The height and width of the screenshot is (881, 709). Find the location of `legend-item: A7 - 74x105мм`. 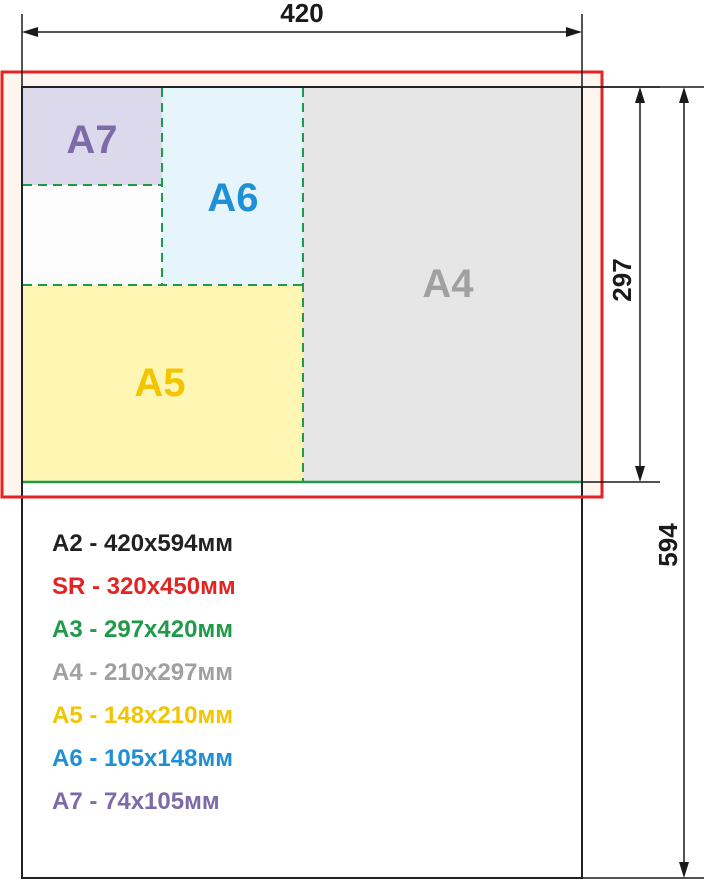

legend-item: A7 - 74x105мм is located at coordinates (136, 801).